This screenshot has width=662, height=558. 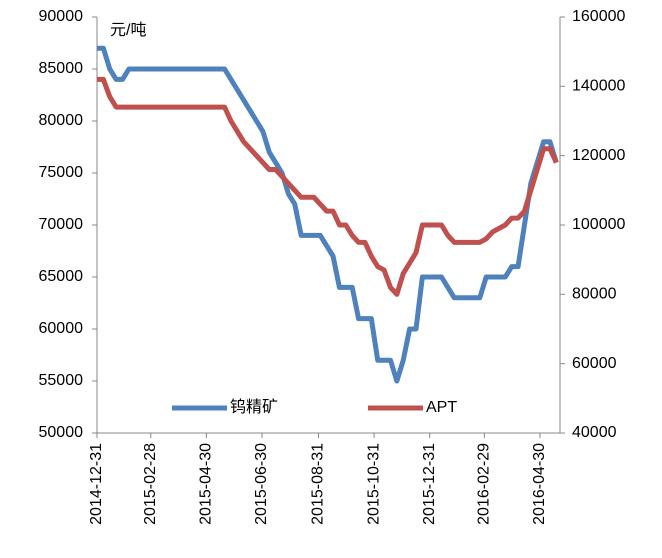 What do you see at coordinates (150, 484) in the screenshot?
I see `x-tick-label: 2015-02-28` at bounding box center [150, 484].